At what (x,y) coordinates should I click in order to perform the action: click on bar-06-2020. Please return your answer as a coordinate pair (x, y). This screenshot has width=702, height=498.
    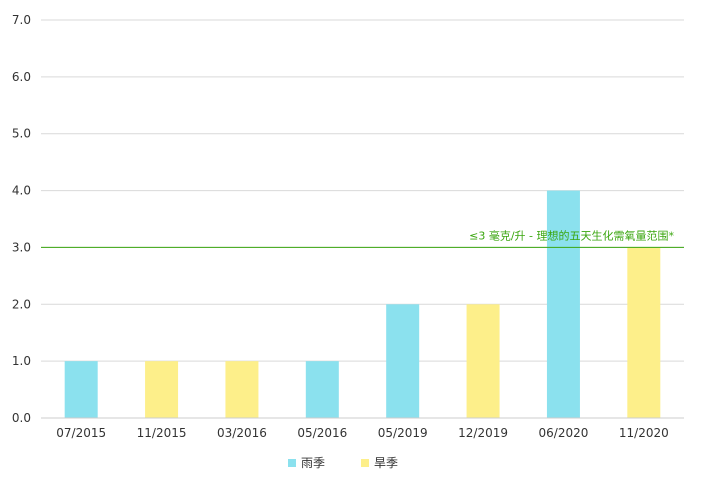
    Looking at the image, I should click on (563, 304).